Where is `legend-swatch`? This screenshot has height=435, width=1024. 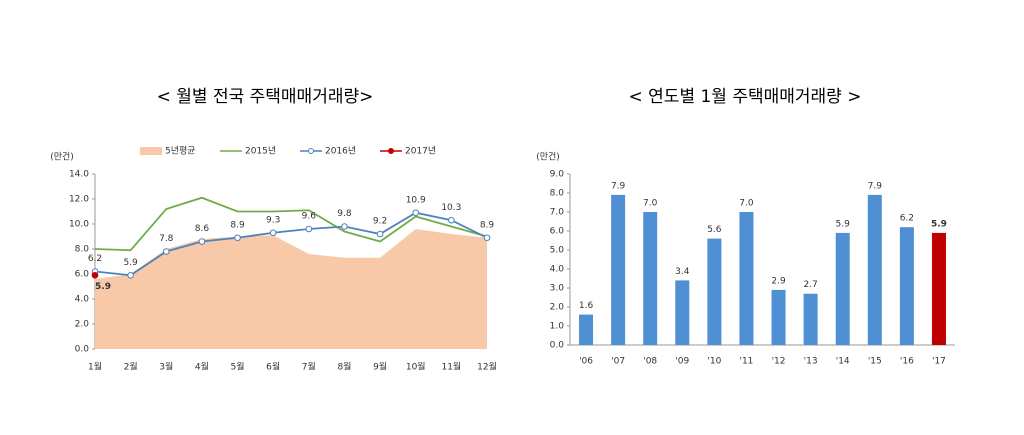
legend-swatch is located at coordinates (151, 151).